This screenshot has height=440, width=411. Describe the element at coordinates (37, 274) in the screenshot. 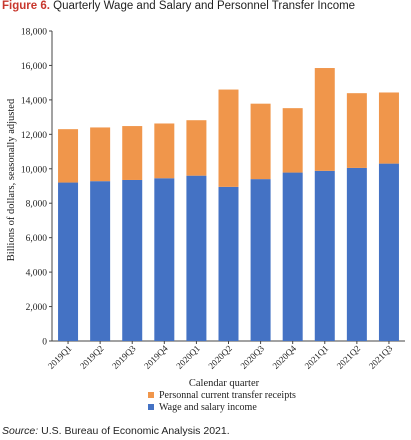

I see `y-tick-label: 4,000` at that location.